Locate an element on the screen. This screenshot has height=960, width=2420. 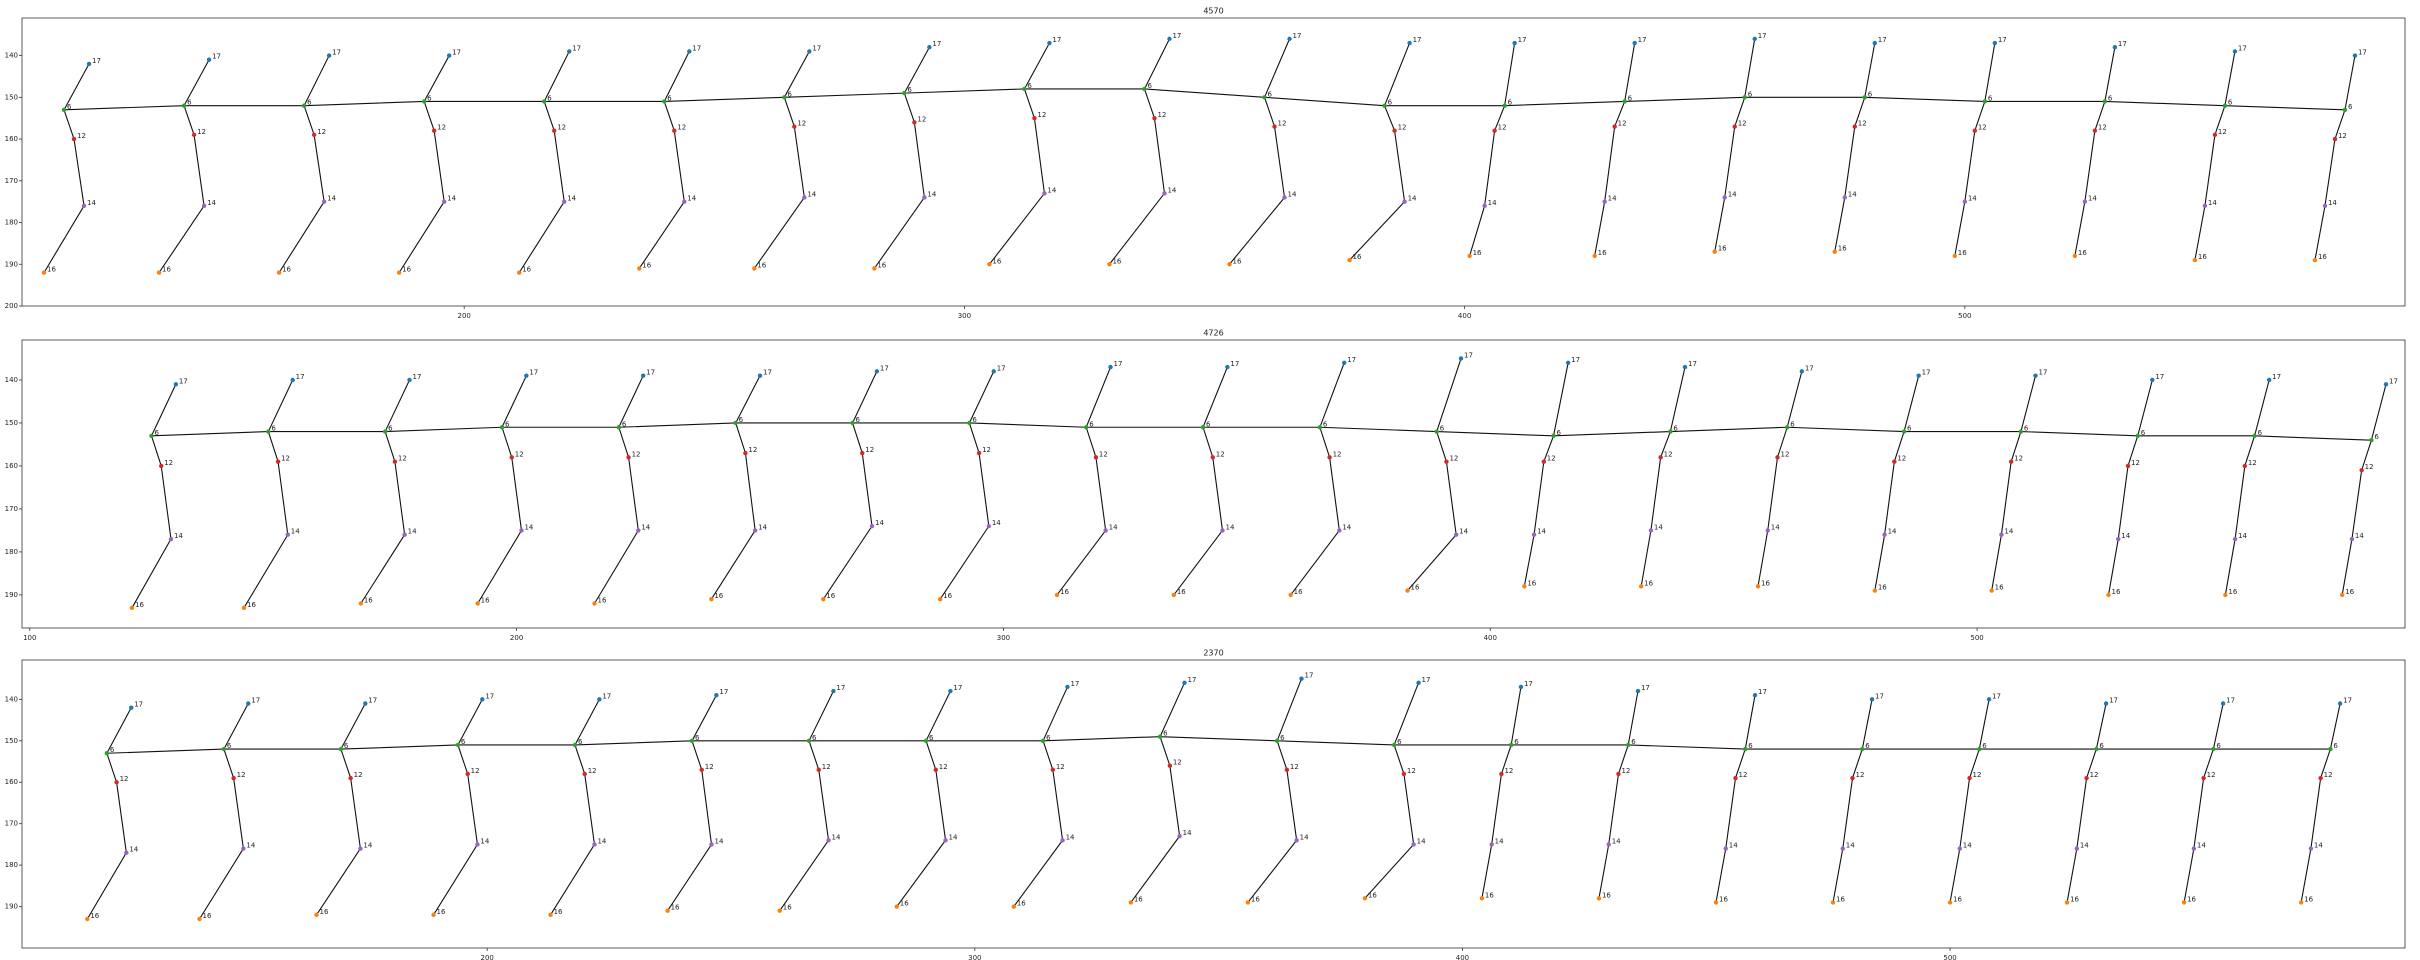
x-tick-label: 300 is located at coordinates (1003, 638).